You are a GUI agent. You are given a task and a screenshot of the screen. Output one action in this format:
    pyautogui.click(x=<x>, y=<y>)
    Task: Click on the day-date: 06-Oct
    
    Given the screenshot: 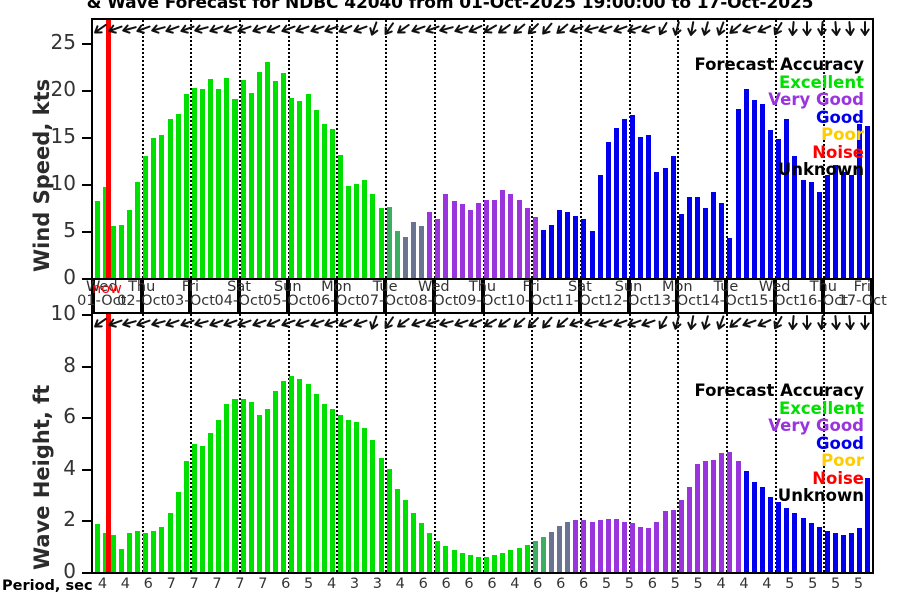 What is the action you would take?
    pyautogui.click(x=336, y=301)
    